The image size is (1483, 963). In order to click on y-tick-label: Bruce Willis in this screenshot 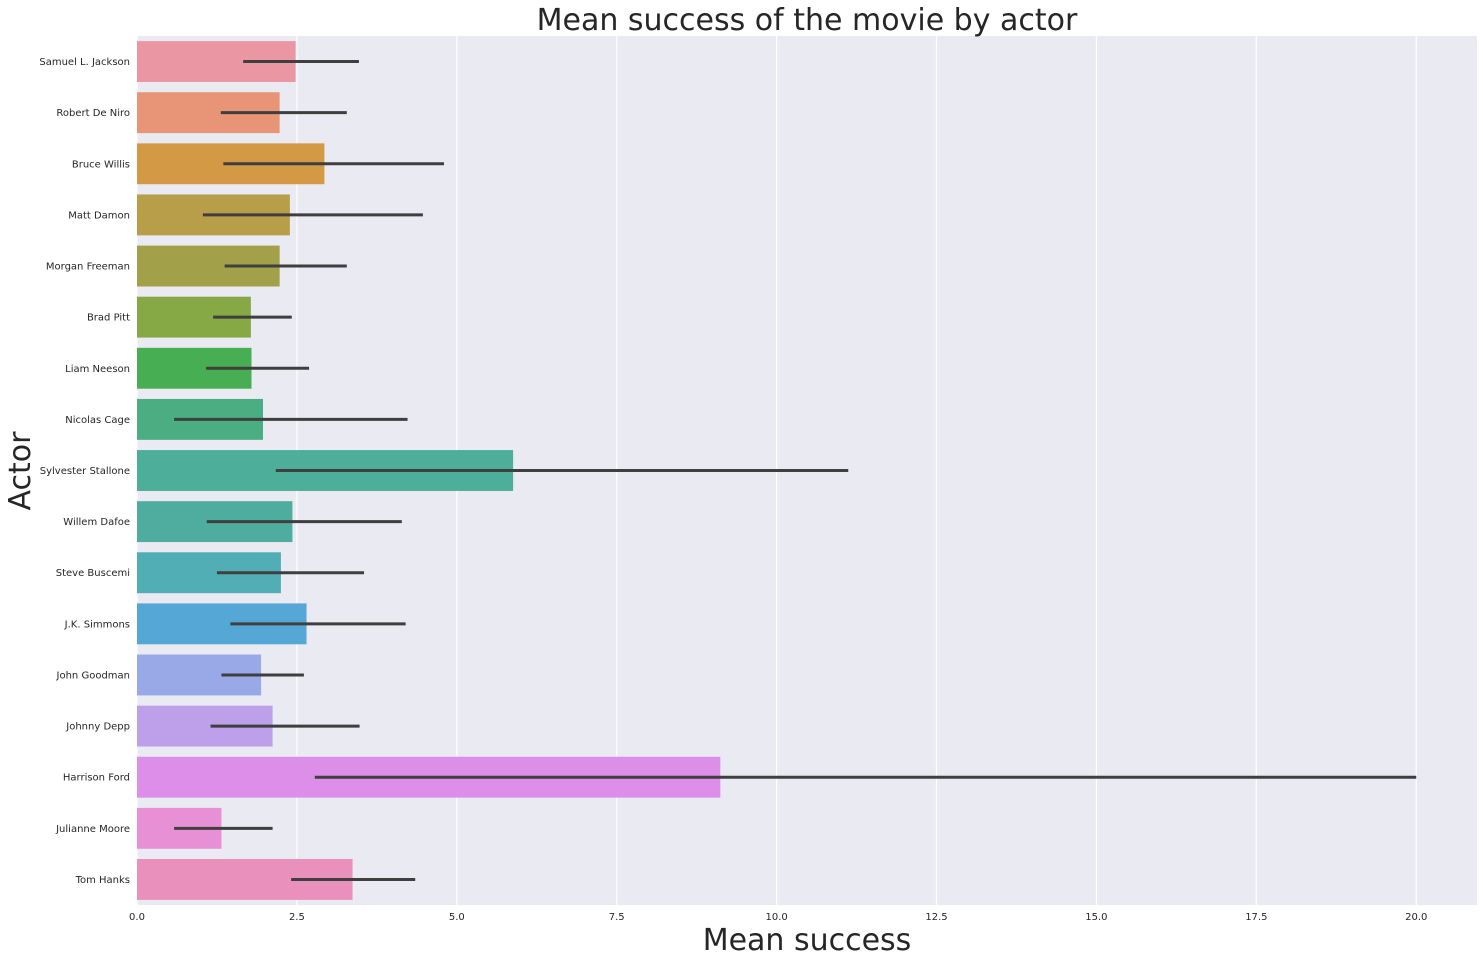, I will do `click(101, 164)`.